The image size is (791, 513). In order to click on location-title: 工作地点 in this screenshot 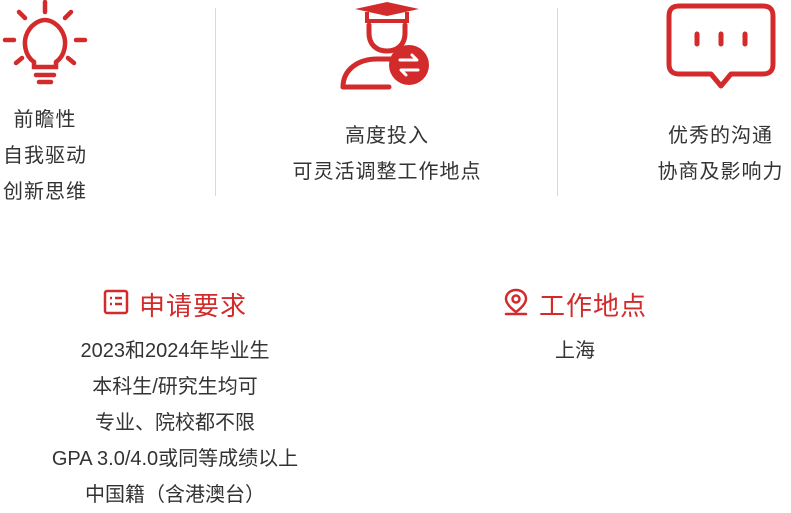, I will do `click(592, 305)`.